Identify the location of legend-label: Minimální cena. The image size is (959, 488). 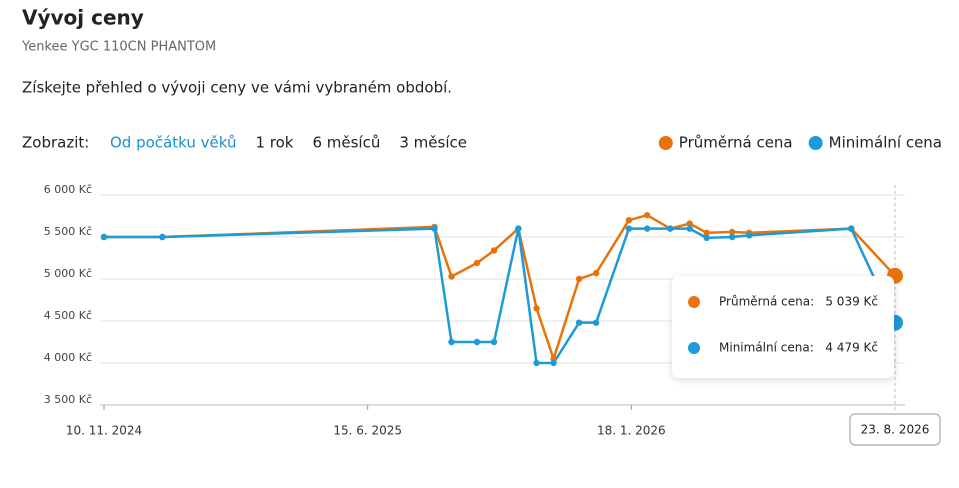
(885, 143).